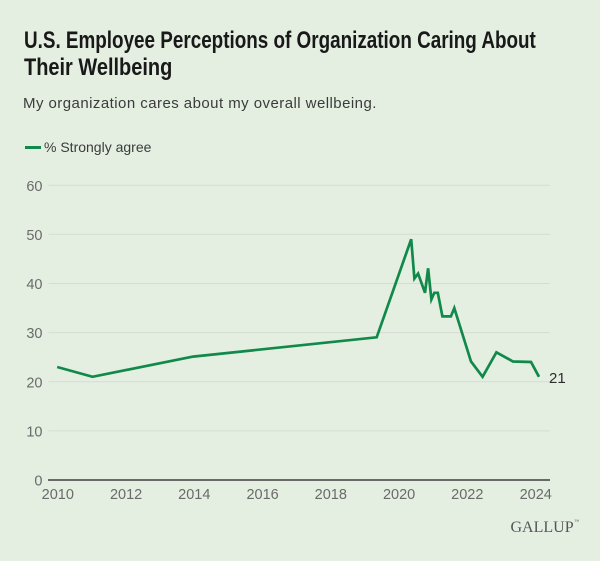 The image size is (600, 561). I want to click on svg-text: 0, so click(38, 482).